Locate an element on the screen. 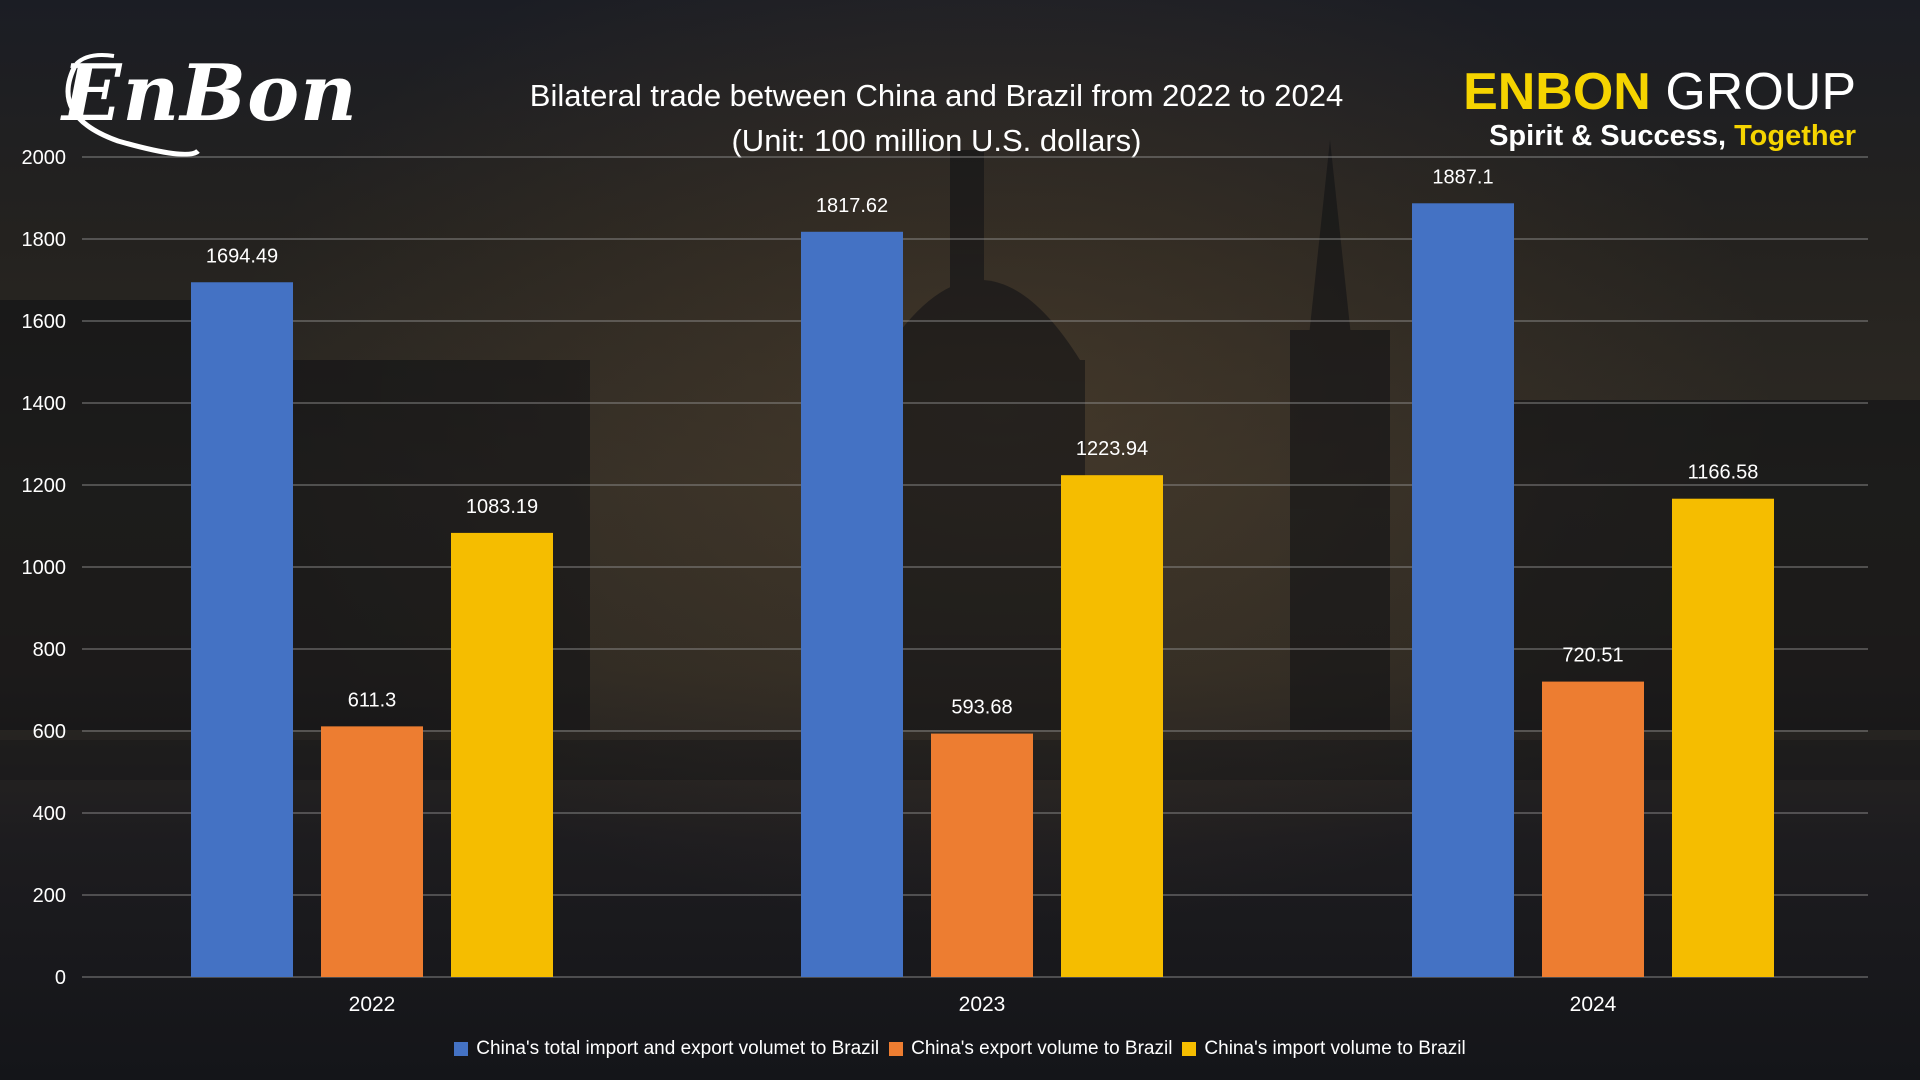 Image resolution: width=1920 pixels, height=1080 pixels. legend-label: China's import volume to Brazil is located at coordinates (1335, 1048).